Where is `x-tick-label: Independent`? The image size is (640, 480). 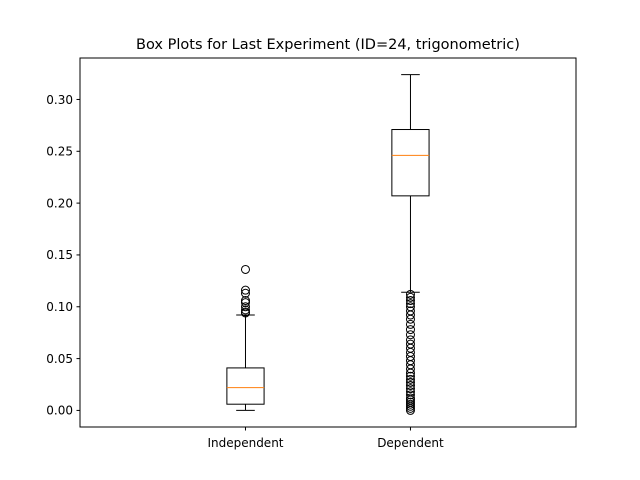 x-tick-label: Independent is located at coordinates (245, 443).